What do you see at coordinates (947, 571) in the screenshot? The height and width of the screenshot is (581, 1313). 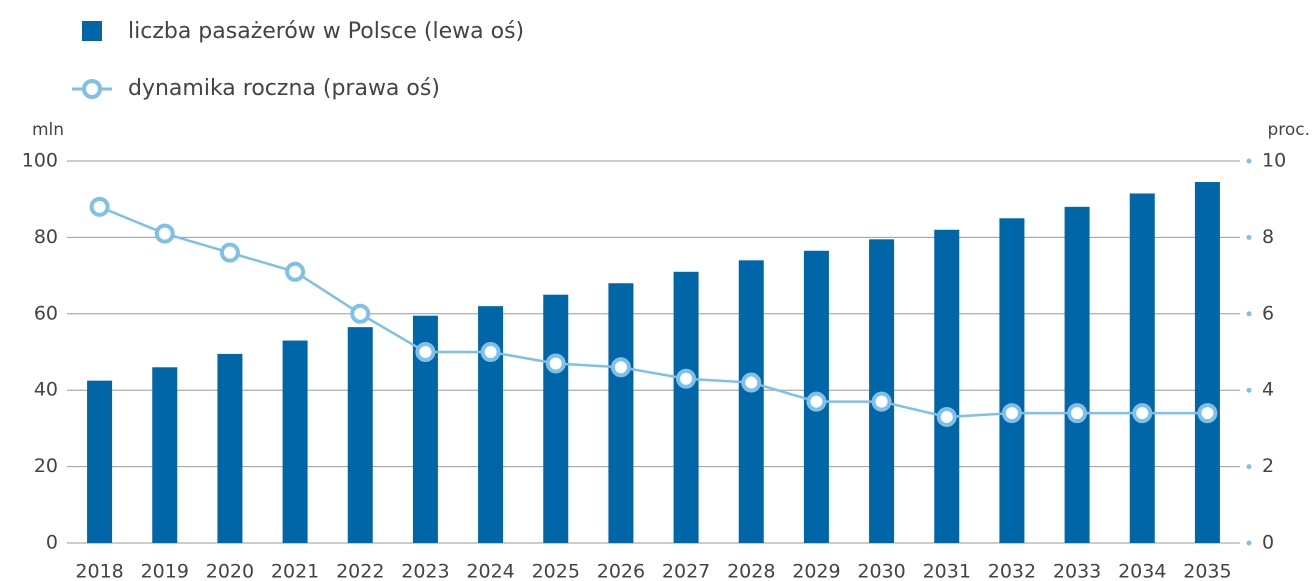 I see `x-tick-label: 2031` at bounding box center [947, 571].